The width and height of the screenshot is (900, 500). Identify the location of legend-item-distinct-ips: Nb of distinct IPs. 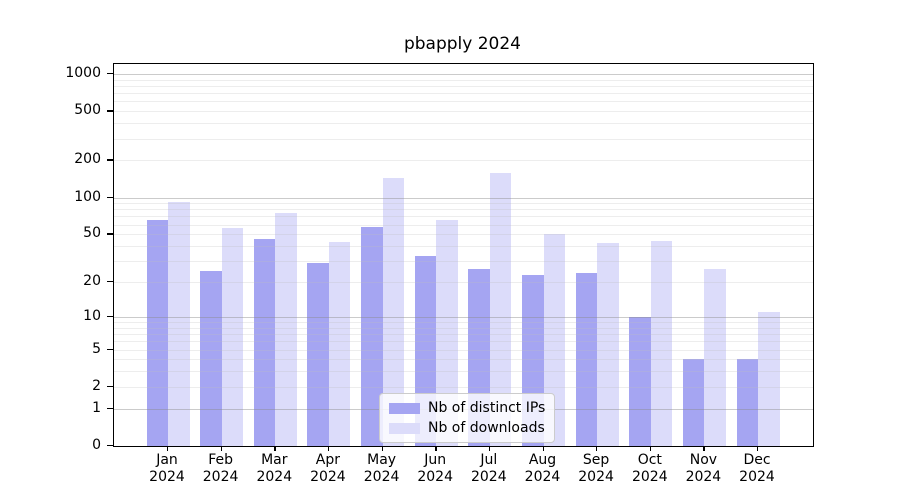
(467, 408).